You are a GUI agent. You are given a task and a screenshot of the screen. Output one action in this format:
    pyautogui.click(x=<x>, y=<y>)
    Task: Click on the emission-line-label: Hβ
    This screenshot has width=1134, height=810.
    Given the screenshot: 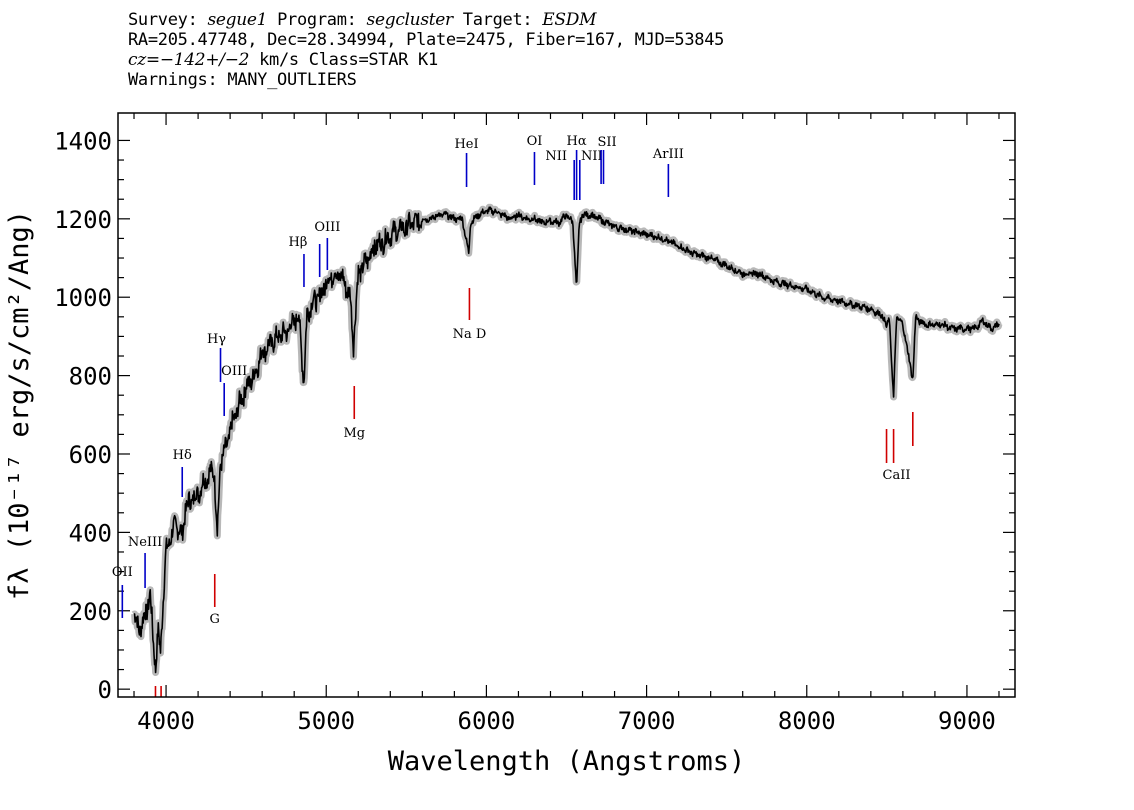 What is the action you would take?
    pyautogui.click(x=298, y=242)
    